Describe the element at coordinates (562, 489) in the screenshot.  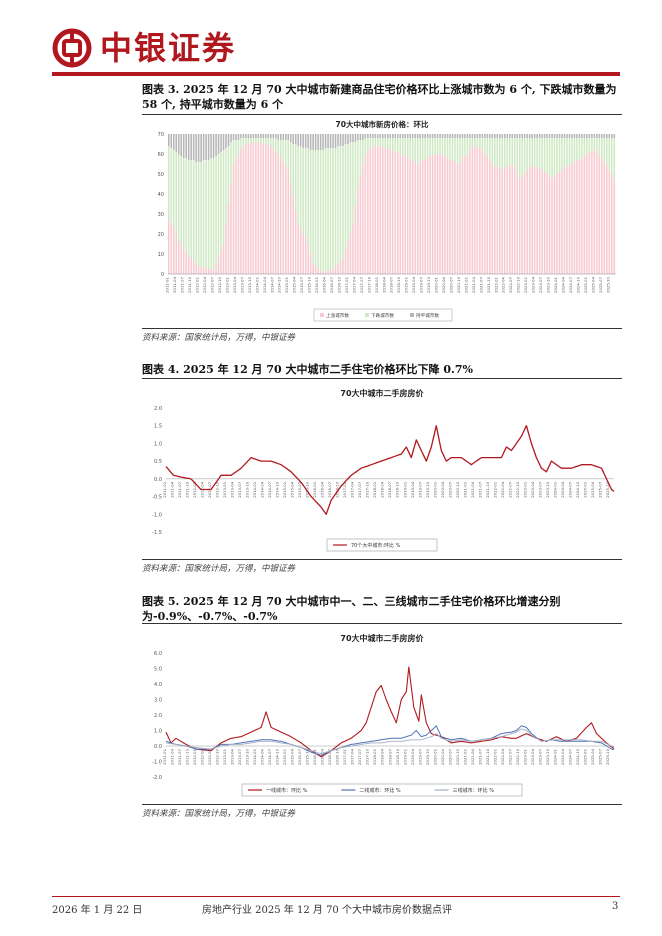
I see `x-tick-label: 2024-04` at that location.